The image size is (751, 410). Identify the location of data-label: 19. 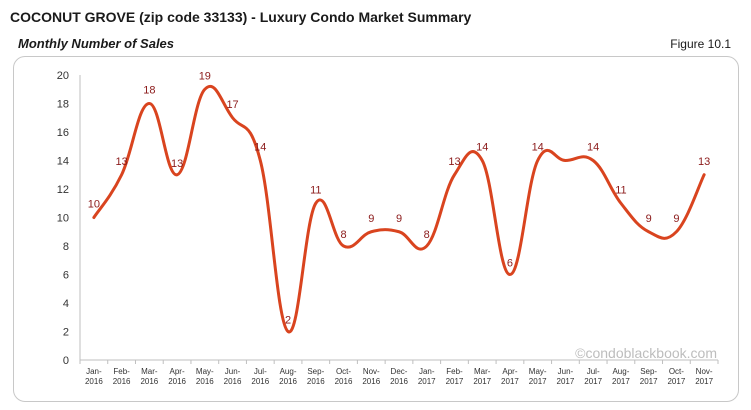
(205, 76).